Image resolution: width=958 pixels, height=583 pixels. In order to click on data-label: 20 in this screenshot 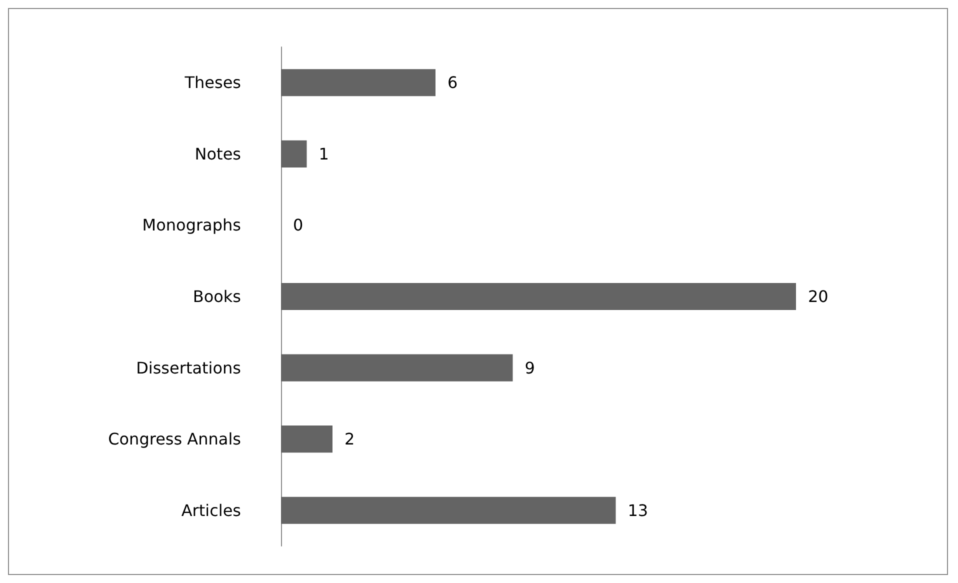, I will do `click(818, 296)`.